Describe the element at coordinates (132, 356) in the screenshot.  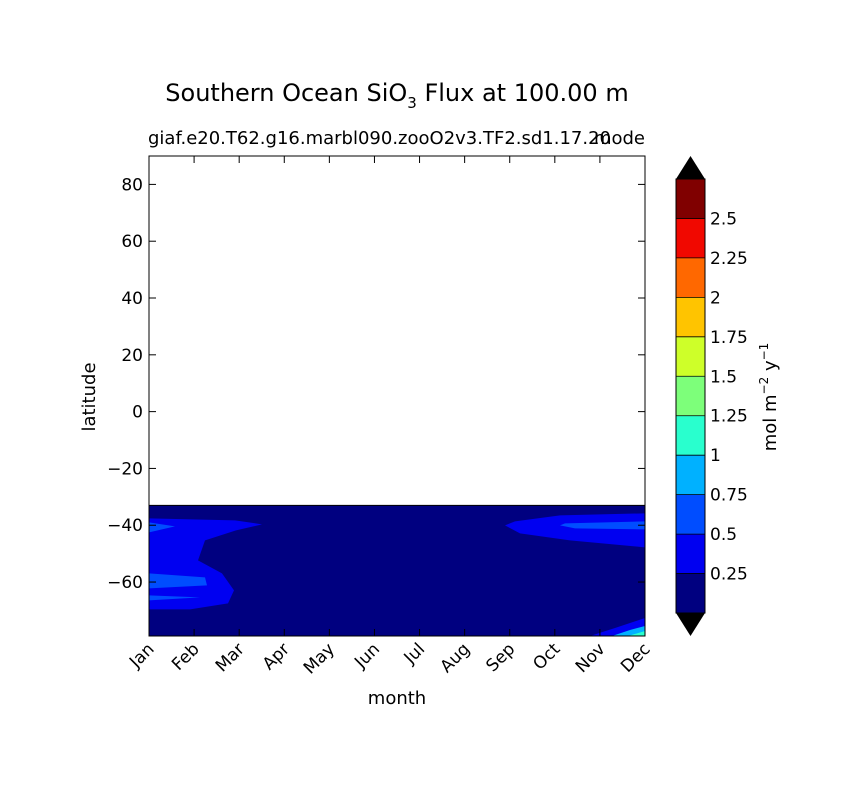
I see `y-tick-label: 20` at that location.